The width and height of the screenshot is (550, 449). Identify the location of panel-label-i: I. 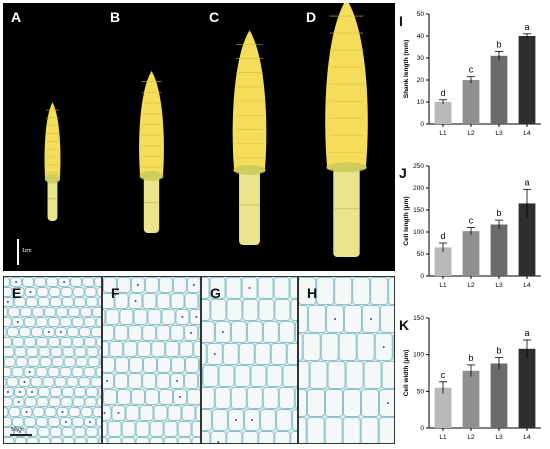
(401, 21).